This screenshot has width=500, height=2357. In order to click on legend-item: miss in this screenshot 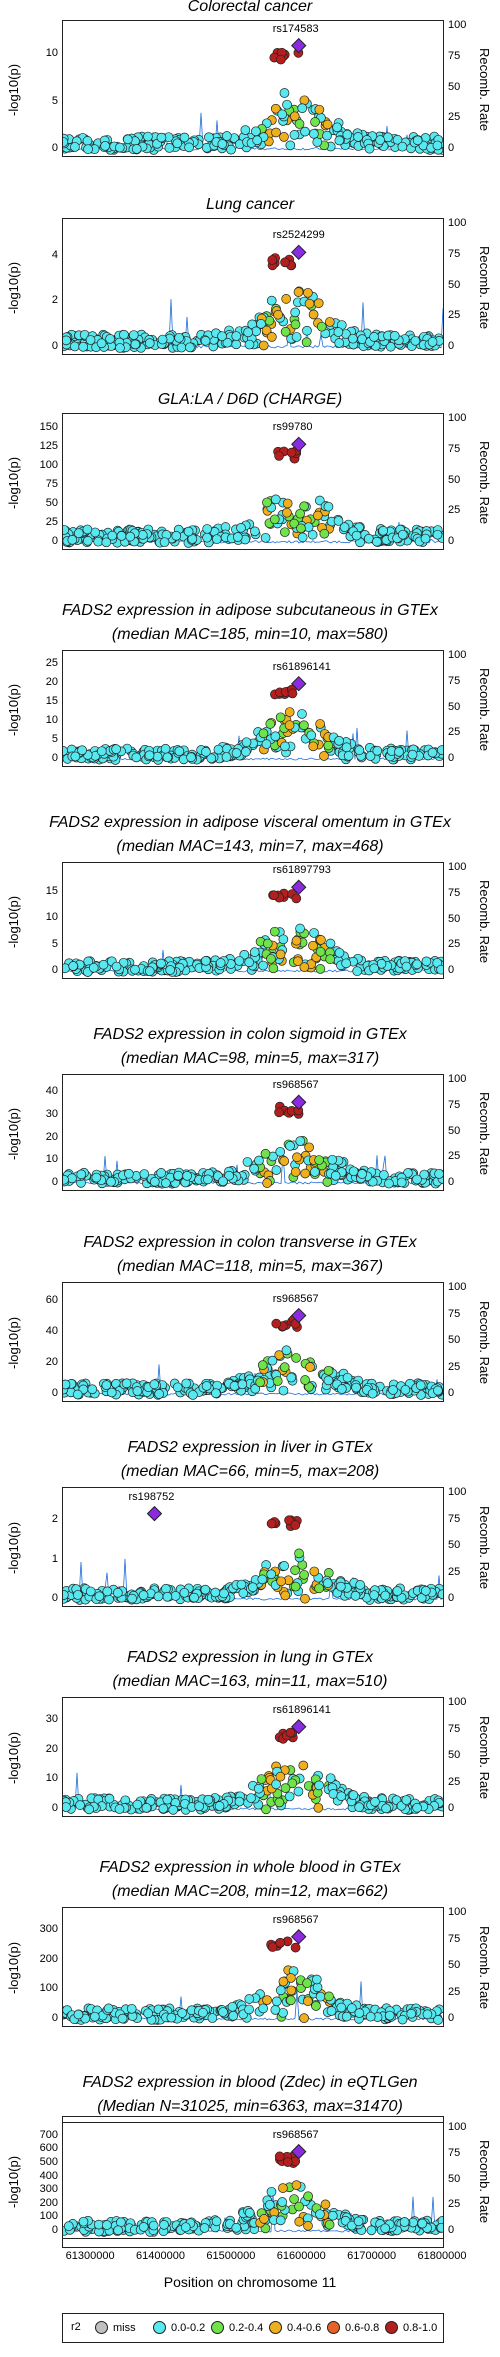, I will do `click(115, 2327)`.